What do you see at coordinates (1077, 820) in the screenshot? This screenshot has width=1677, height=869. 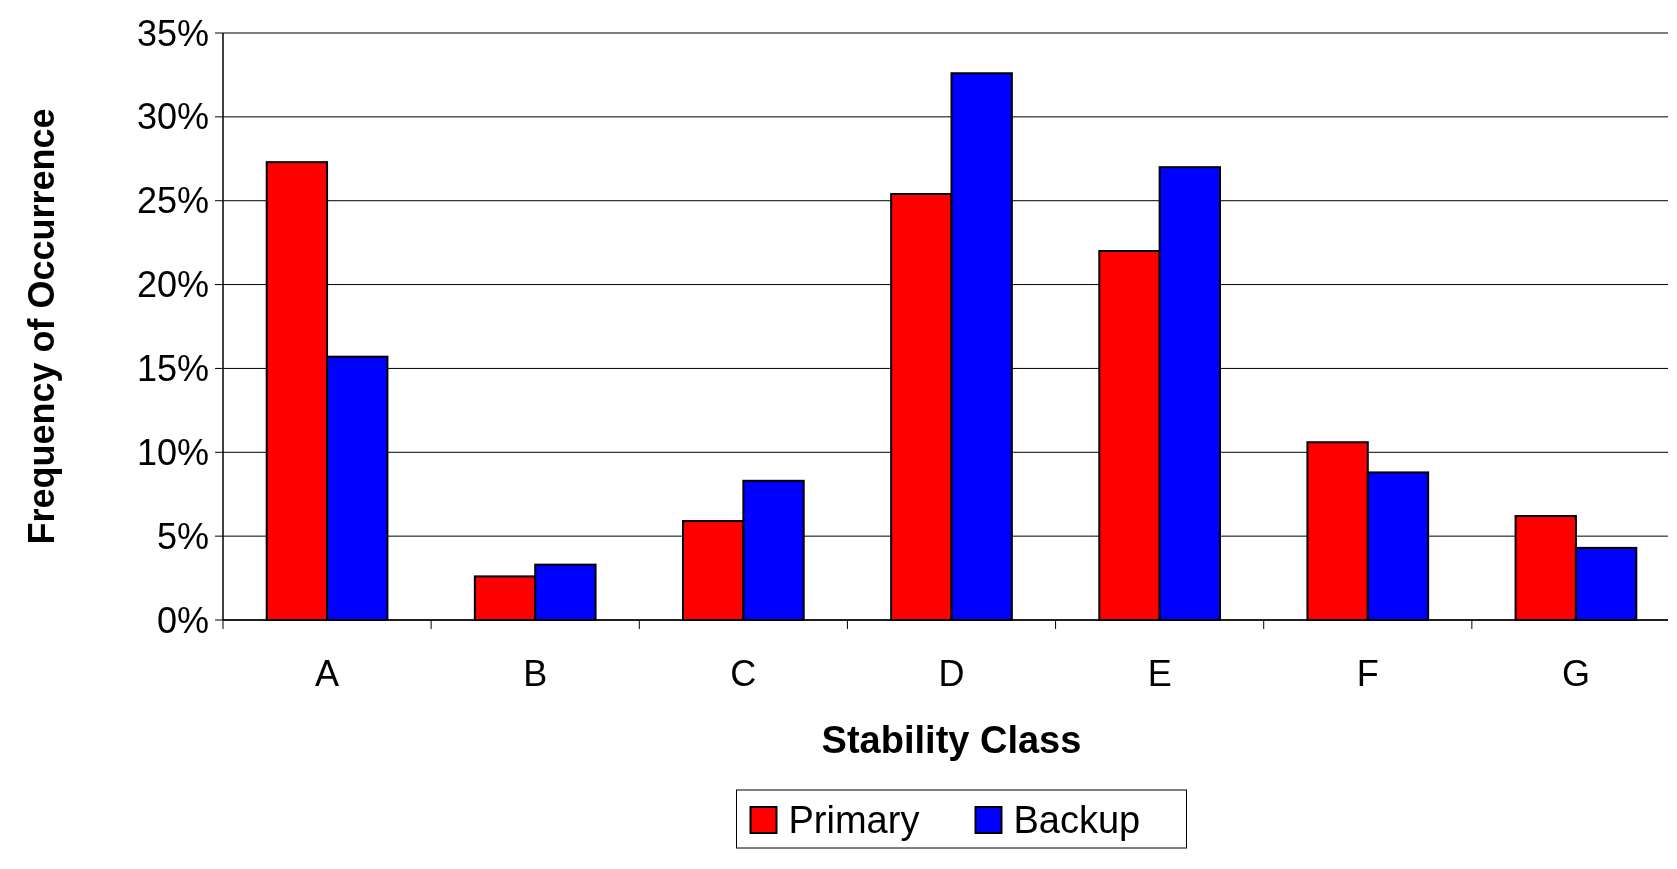 I see `legend-label: Backup` at bounding box center [1077, 820].